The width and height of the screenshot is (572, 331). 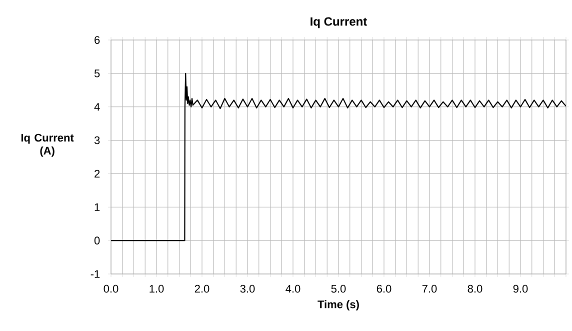 I want to click on x-tick-label: 1.0, so click(x=157, y=288).